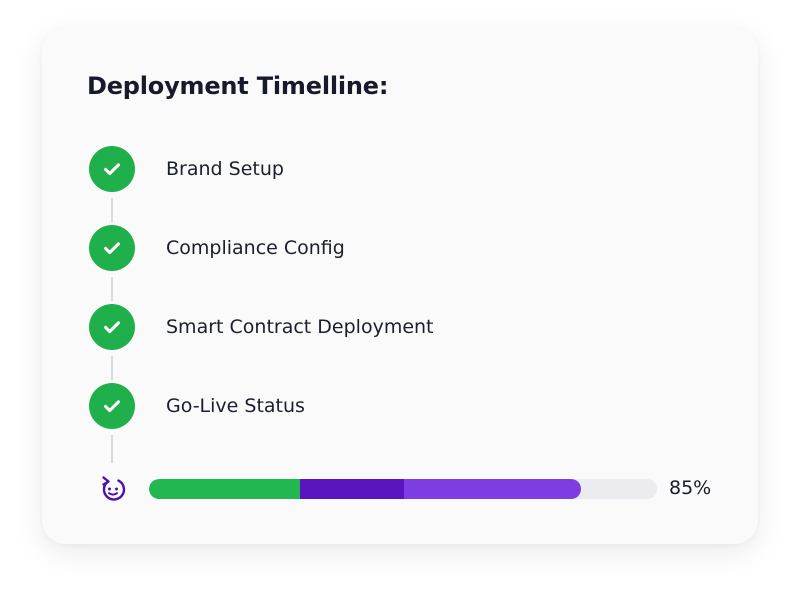 This screenshot has height=592, width=800. I want to click on timeline-step-go-live-status: Go-Live Status, so click(197, 406).